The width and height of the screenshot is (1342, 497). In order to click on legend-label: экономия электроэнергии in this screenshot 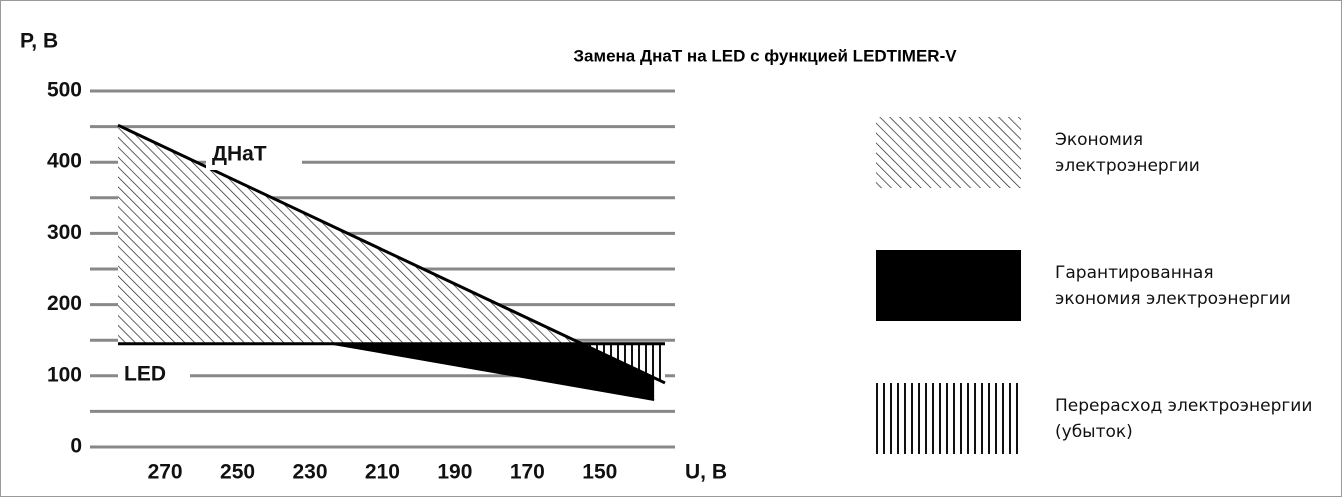, I will do `click(1173, 299)`.